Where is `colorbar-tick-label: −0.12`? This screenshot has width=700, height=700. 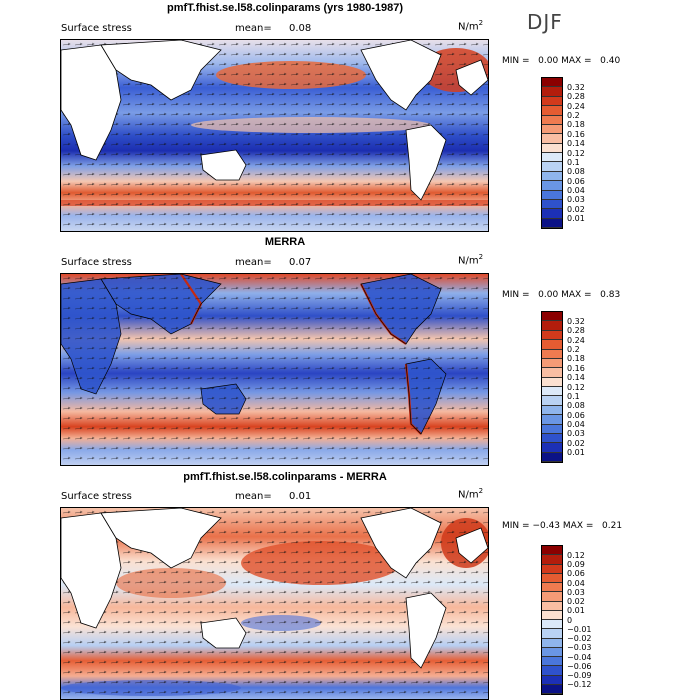
colorbar-tick-label: −0.12 is located at coordinates (579, 685).